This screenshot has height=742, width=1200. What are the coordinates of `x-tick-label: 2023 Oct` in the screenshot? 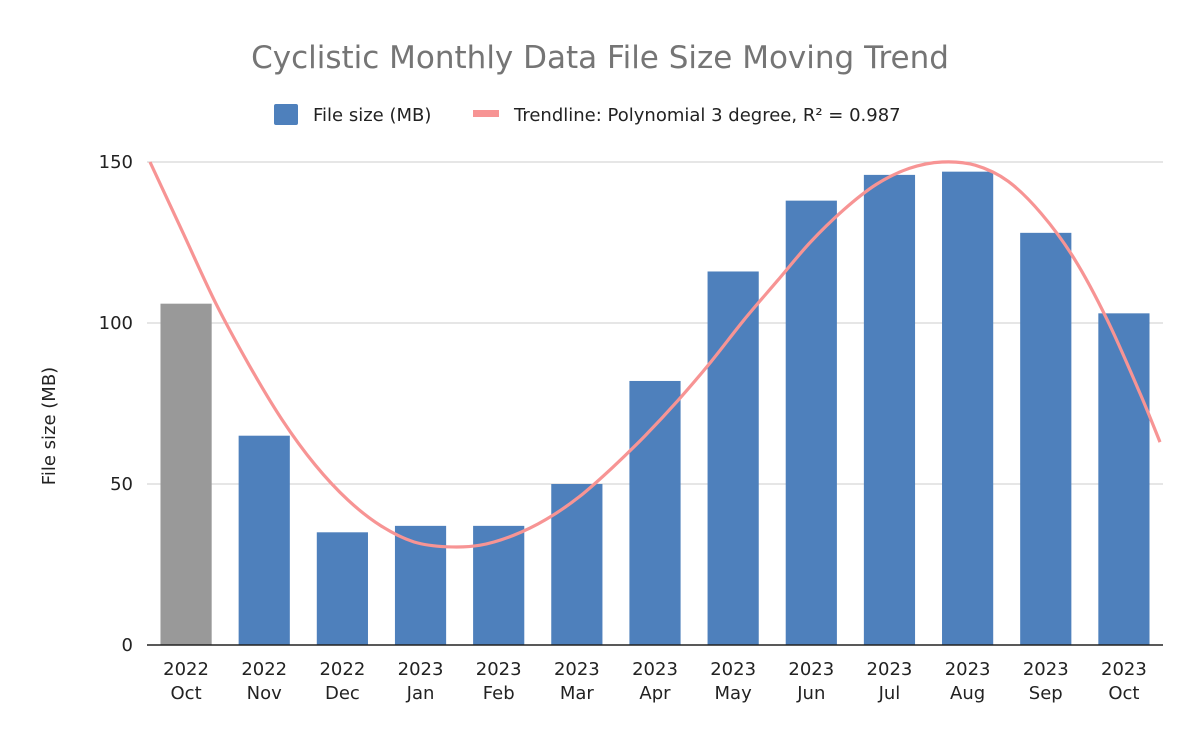 It's located at (1124, 681).